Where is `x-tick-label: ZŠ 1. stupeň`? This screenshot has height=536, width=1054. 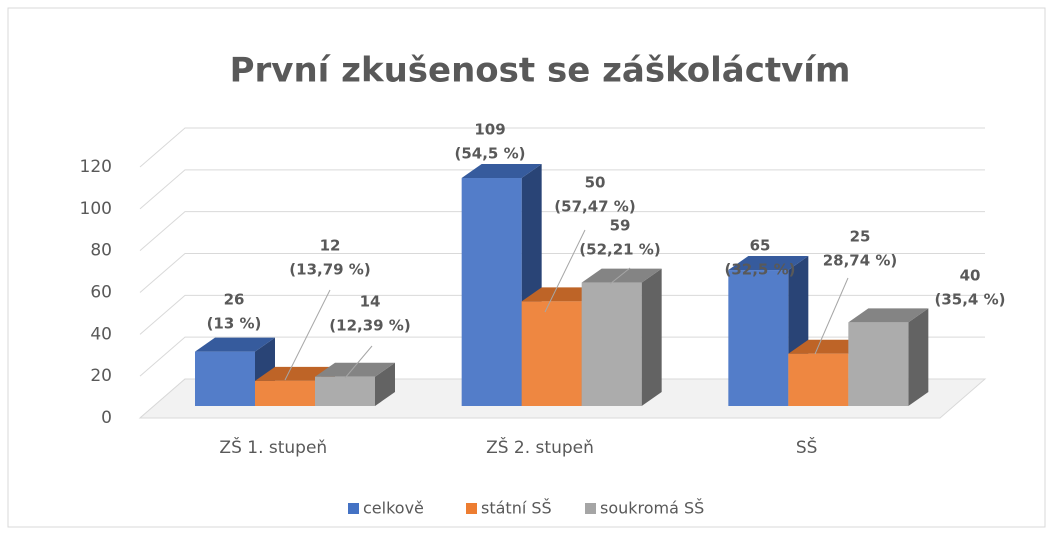
x-tick-label: ZŠ 1. stupeň is located at coordinates (273, 447).